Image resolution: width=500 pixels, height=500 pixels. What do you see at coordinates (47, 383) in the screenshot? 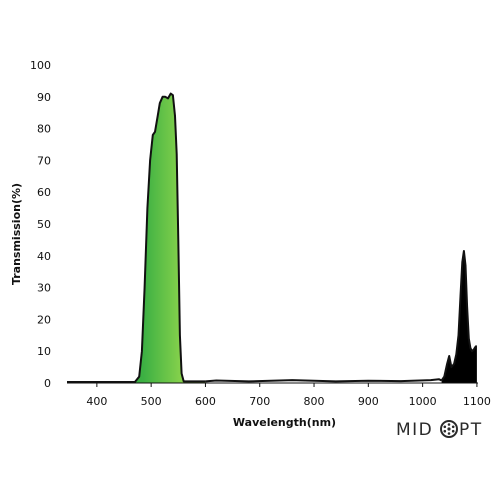
I see `y-tick-label: 0` at bounding box center [47, 383].